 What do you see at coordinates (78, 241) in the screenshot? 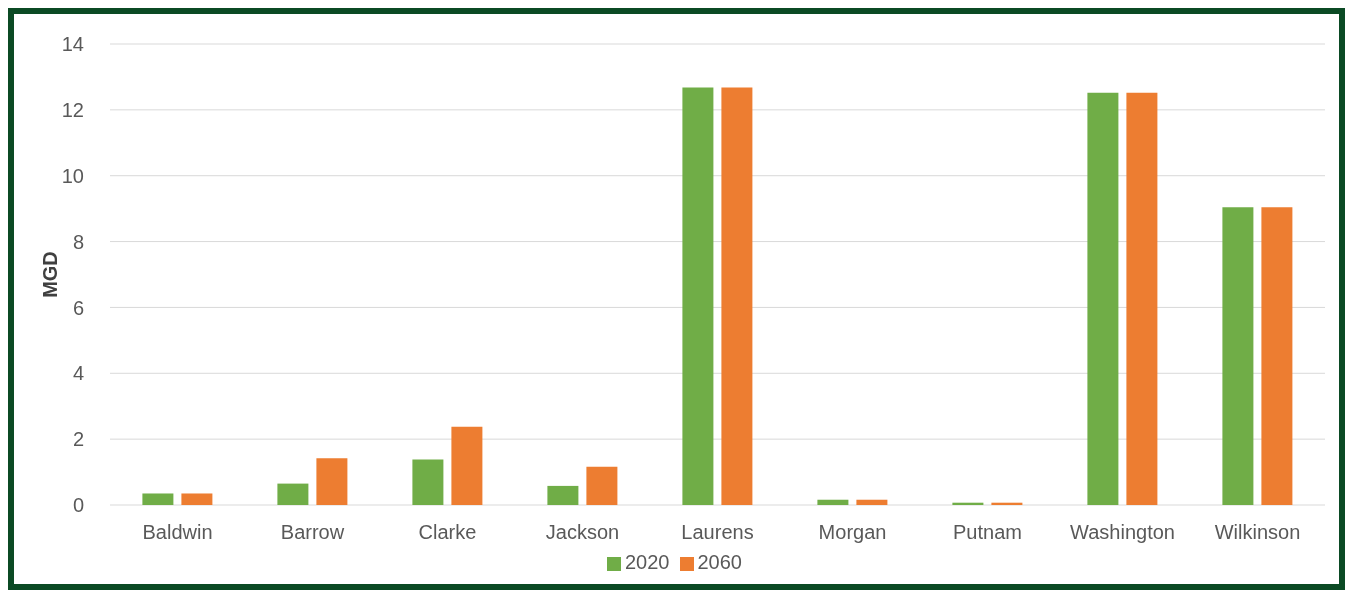
I see `y-tick-label: 8` at bounding box center [78, 241].